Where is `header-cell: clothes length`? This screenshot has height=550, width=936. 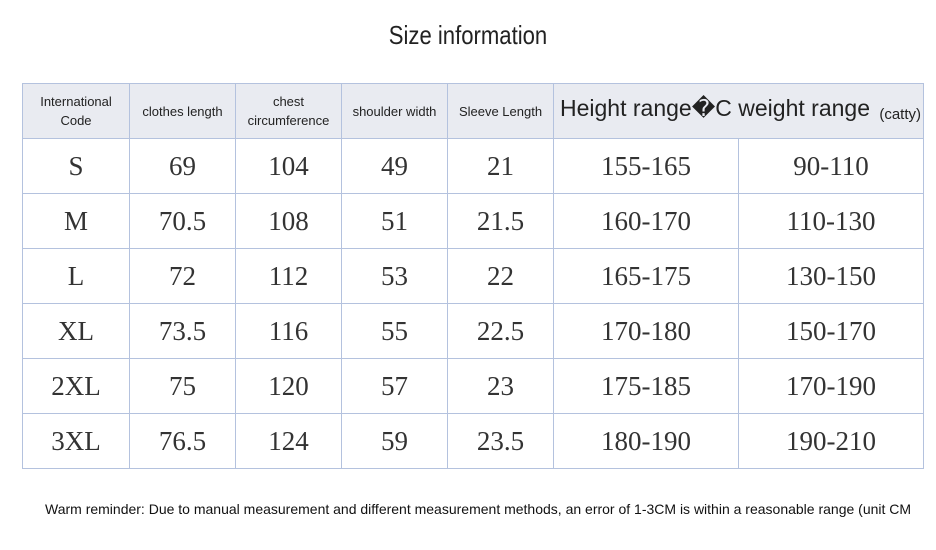 header-cell: clothes length is located at coordinates (182, 111).